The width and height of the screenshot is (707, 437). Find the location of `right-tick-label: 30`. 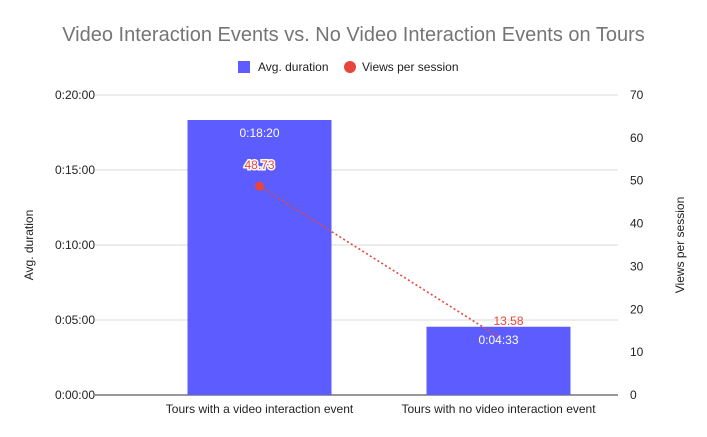

right-tick-label: 30 is located at coordinates (637, 266).